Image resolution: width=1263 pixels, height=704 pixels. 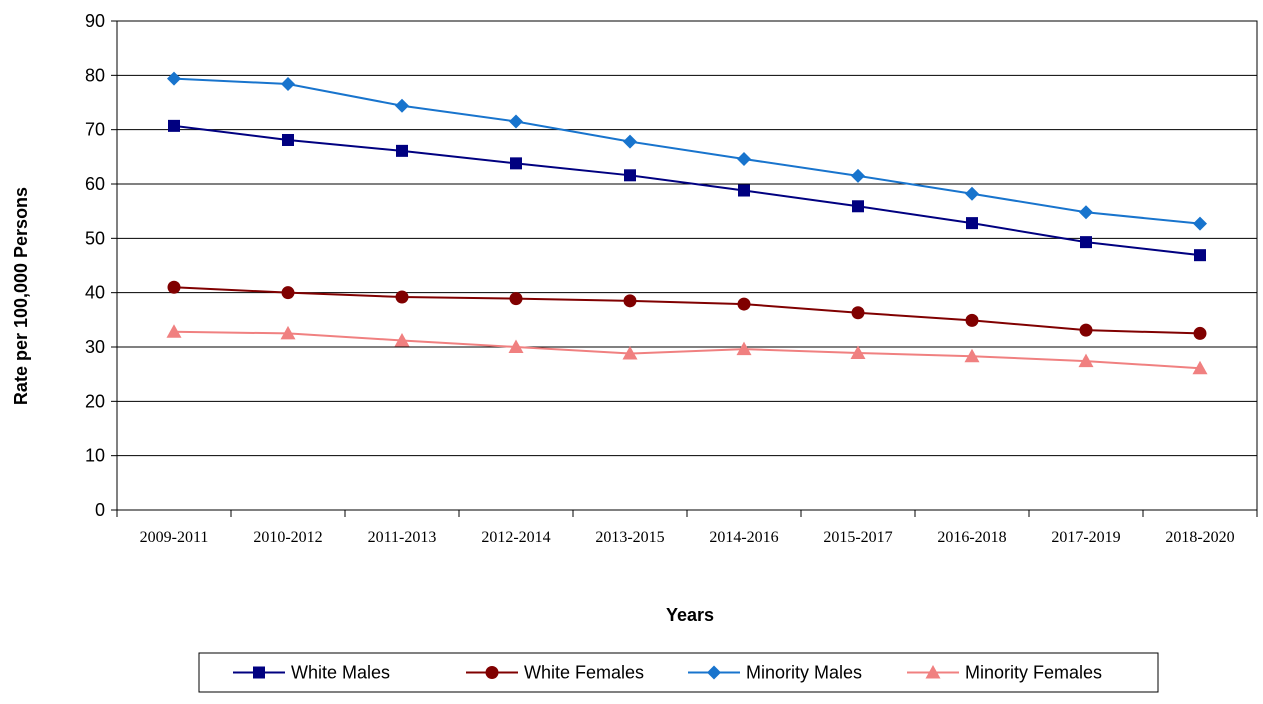 I want to click on y-tick-label: 30, so click(x=95, y=347).